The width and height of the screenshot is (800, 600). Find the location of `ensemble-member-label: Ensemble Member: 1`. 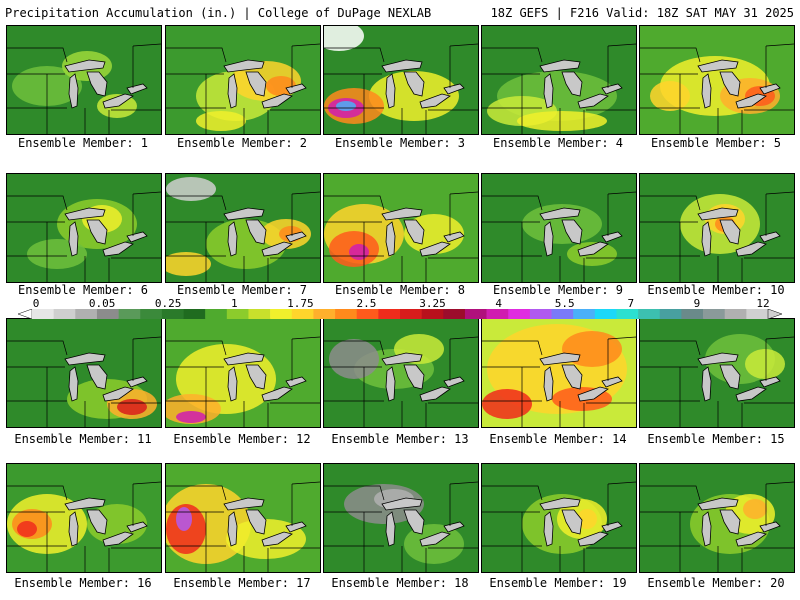

ensemble-member-label: Ensemble Member: 1 is located at coordinates (83, 143).